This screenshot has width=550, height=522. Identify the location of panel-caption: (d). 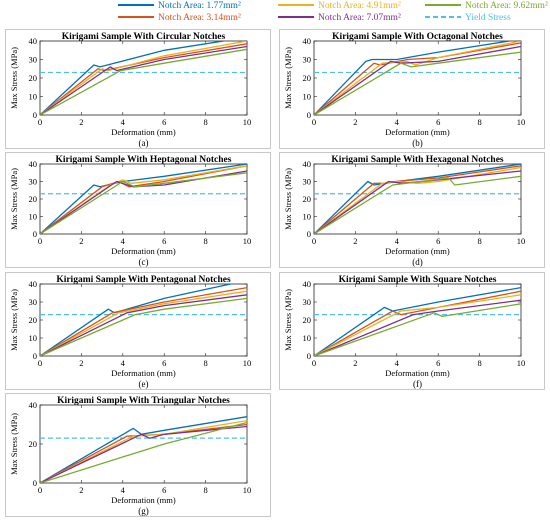
(417, 262).